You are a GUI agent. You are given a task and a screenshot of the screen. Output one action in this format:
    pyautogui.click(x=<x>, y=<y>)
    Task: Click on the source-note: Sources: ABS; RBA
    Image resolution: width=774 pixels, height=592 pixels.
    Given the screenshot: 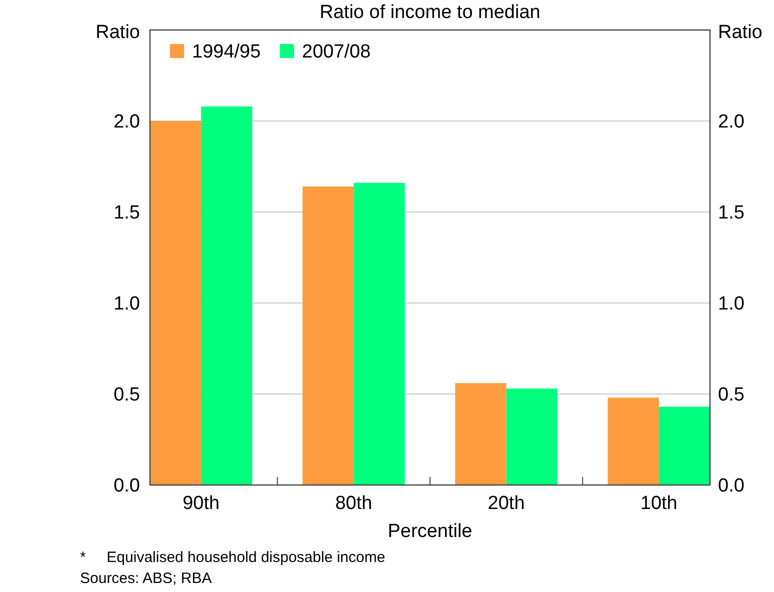 What is the action you would take?
    pyautogui.click(x=146, y=578)
    